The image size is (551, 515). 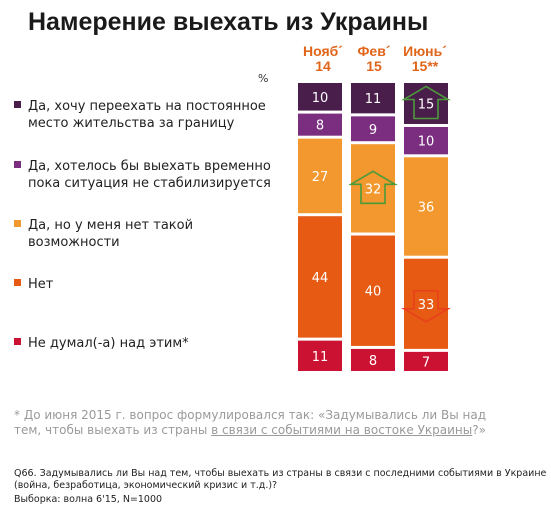 I want to click on arrow-down-icon, so click(x=426, y=306).